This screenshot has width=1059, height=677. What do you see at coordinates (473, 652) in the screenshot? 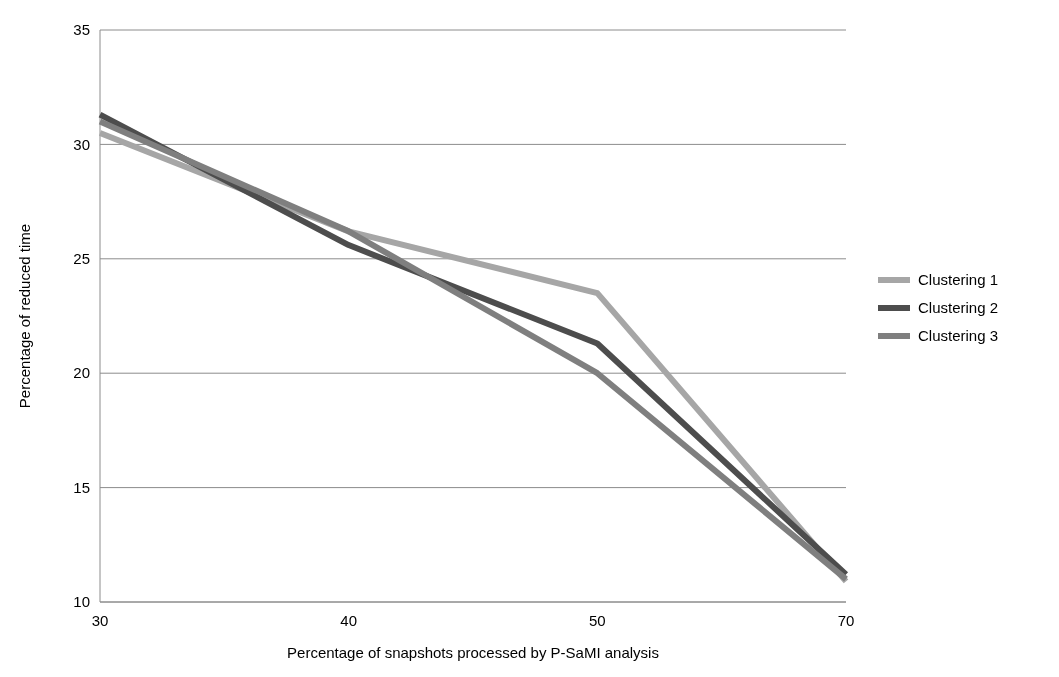
I see `x-axis-title: Percentage of snapshots processed by P-SaMI analysis` at bounding box center [473, 652].